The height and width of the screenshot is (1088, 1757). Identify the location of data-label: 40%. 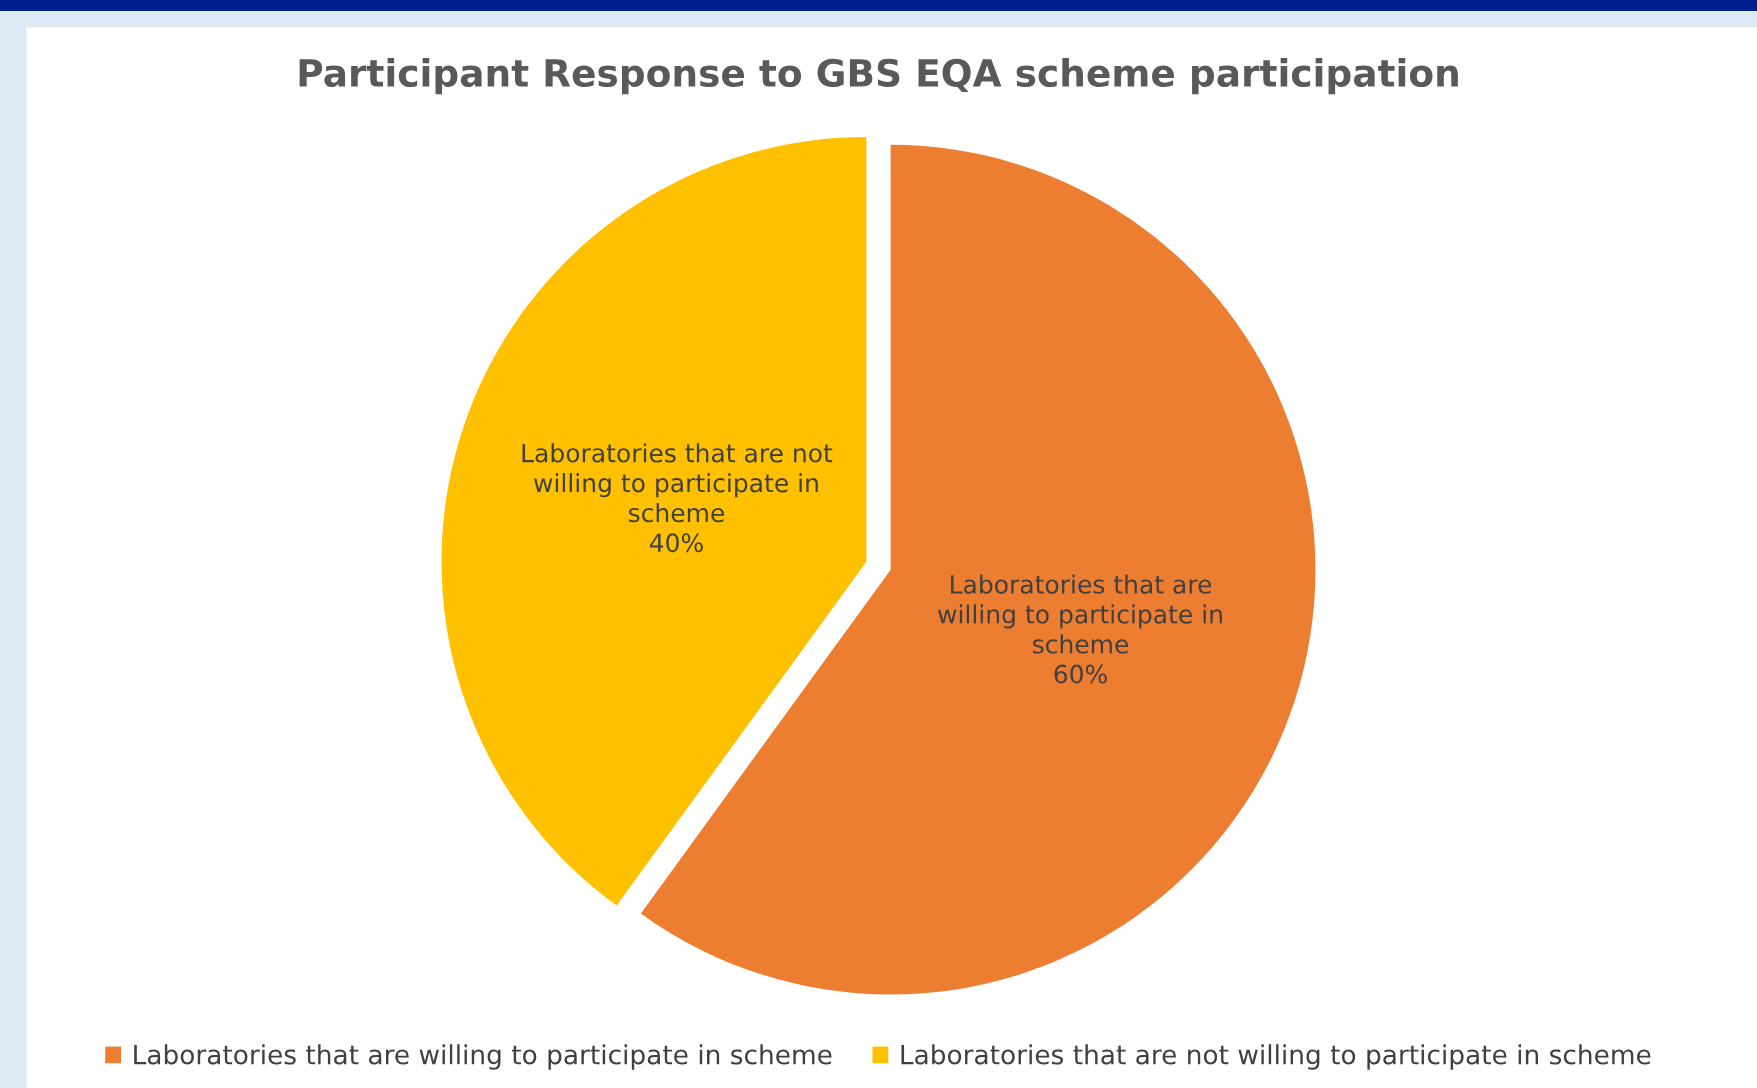
(676, 543).